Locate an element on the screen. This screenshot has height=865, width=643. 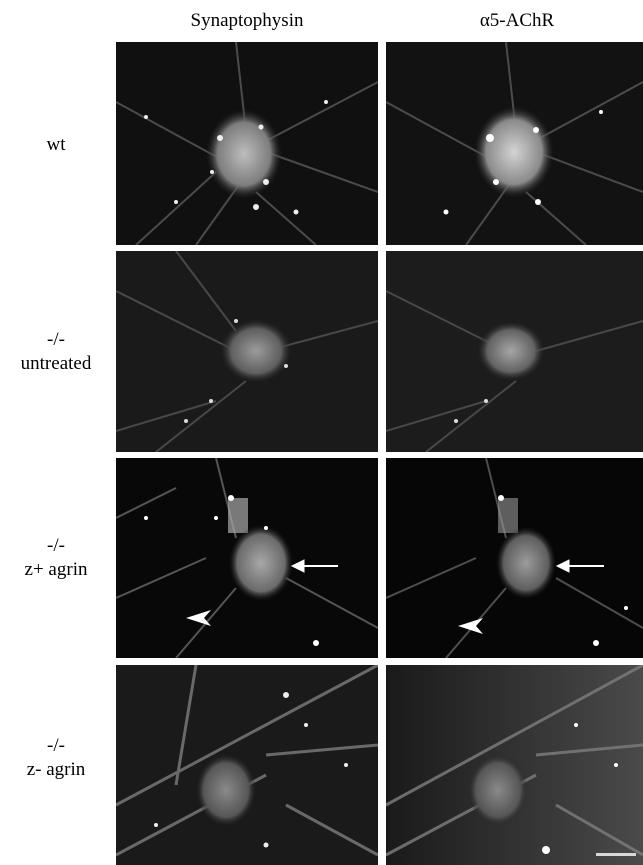
micrograph-untreated-synaptophysin is located at coordinates (247, 351).